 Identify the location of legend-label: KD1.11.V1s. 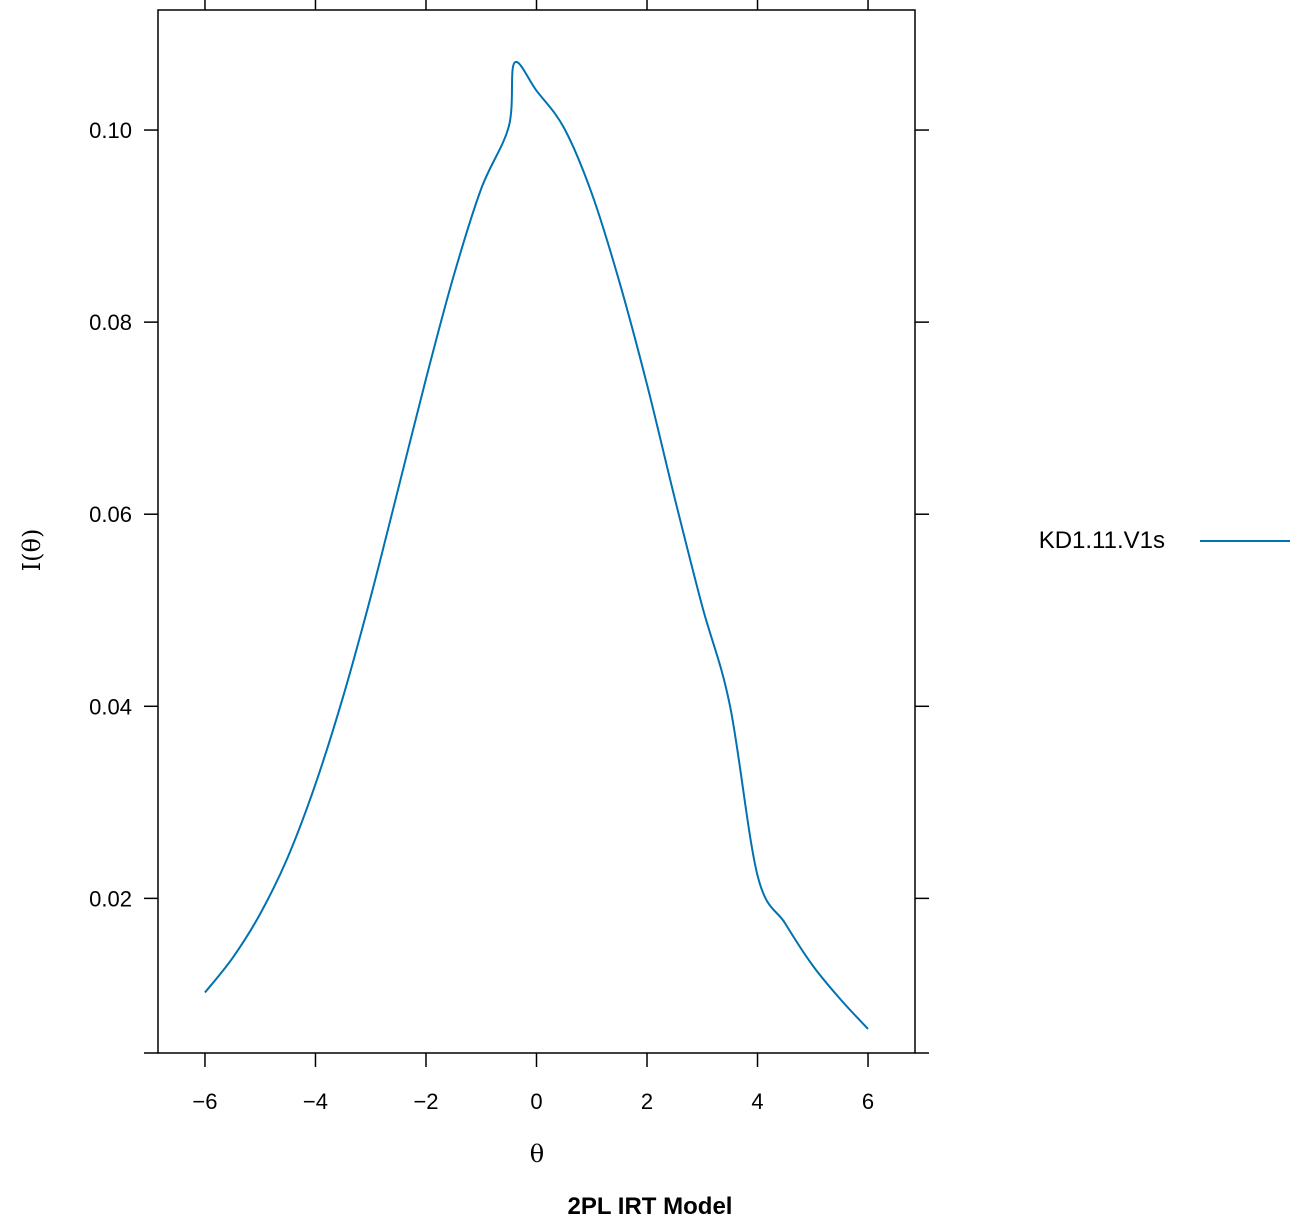
(1102, 540).